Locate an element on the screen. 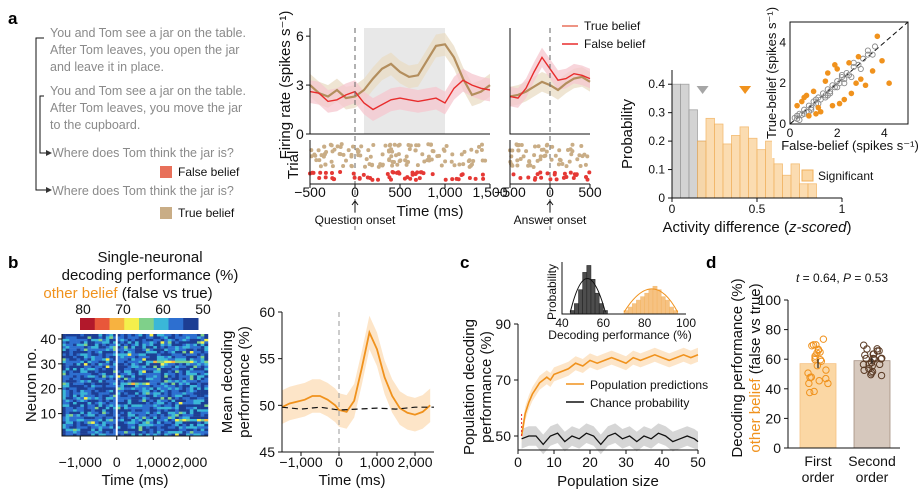  inset-hist-bar is located at coordinates (580, 302).